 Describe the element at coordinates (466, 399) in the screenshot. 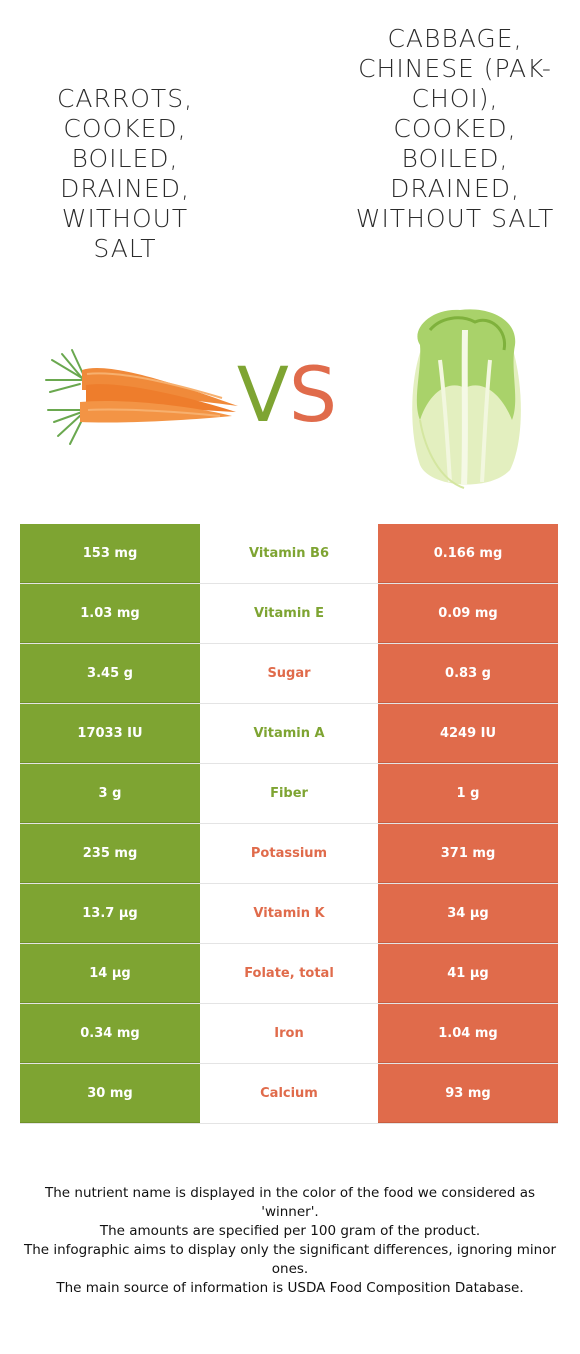

I see `cabbage-image` at that location.